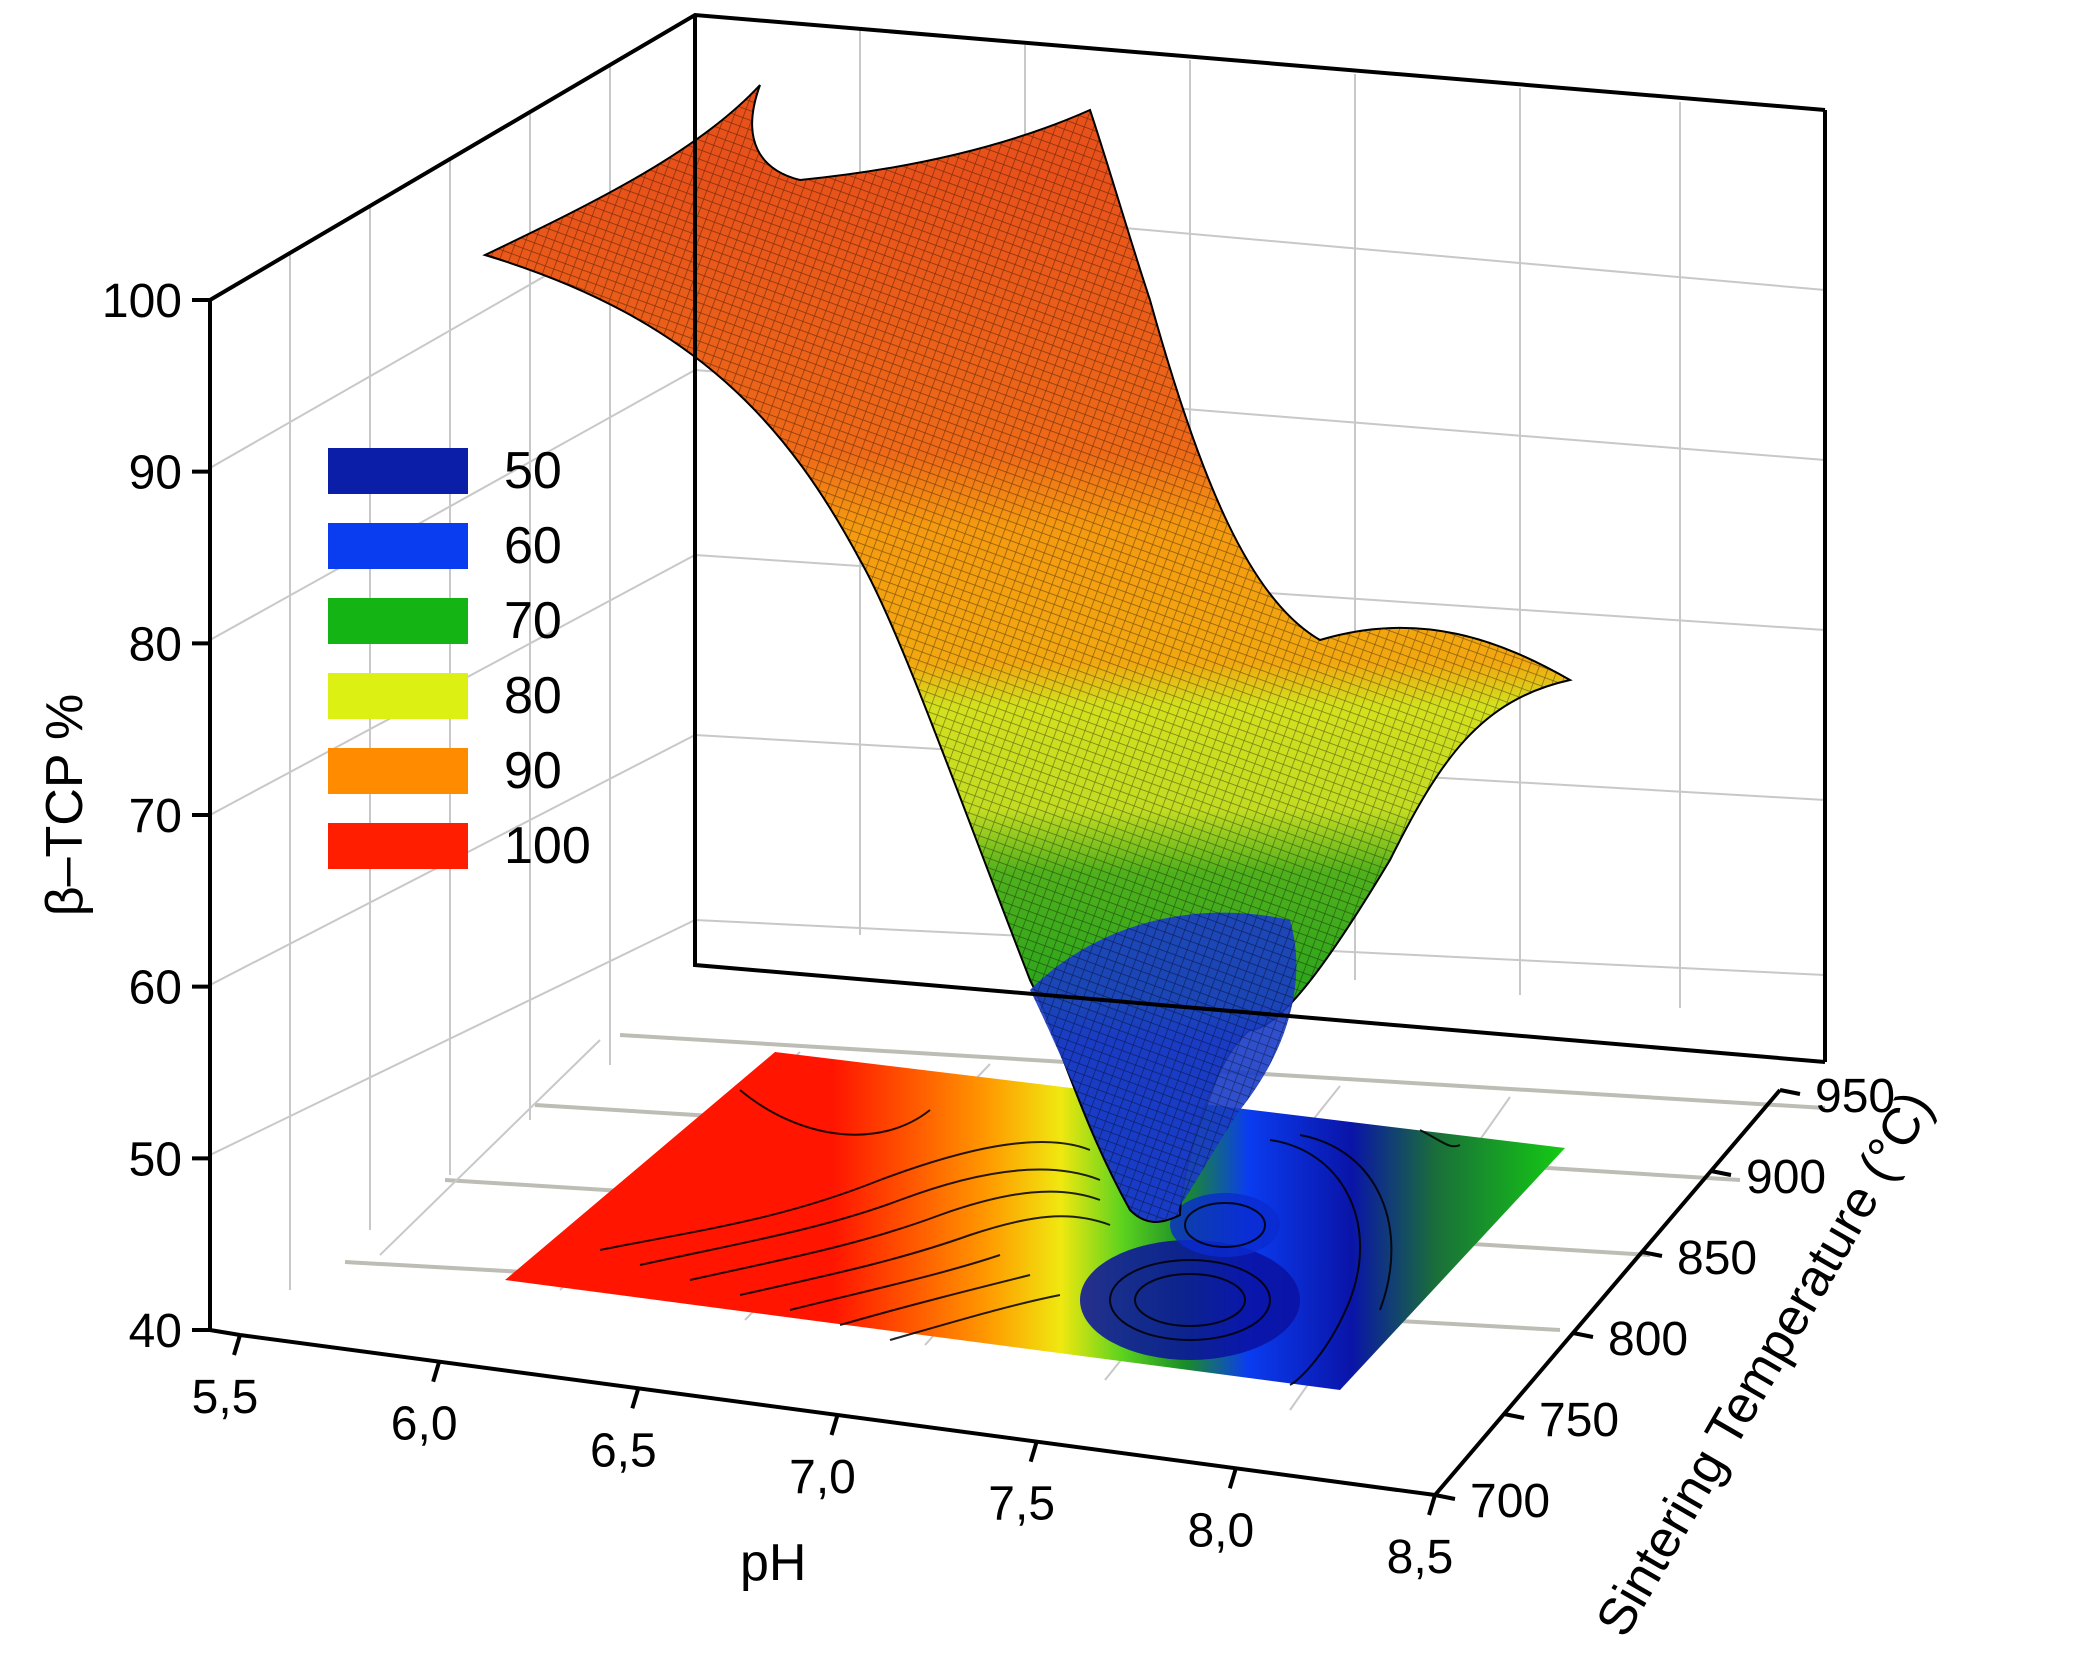 The image size is (2073, 1659). I want to click on x-tick-label: 7,0, so click(822, 1477).